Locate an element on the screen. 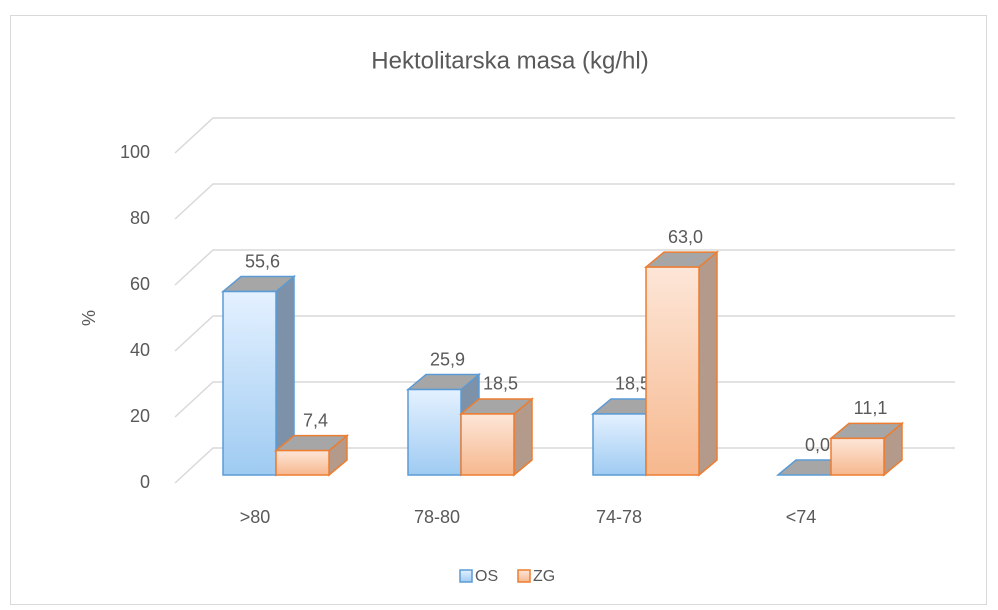 This screenshot has width=998, height=610. data-label: 0,0 is located at coordinates (817, 445).